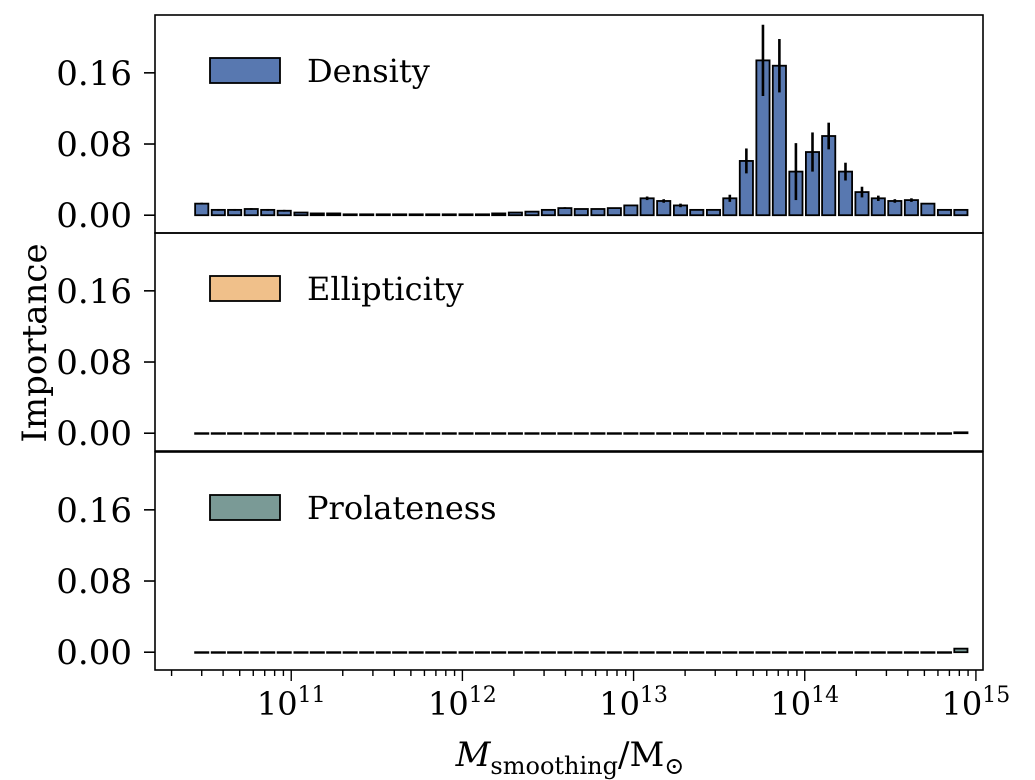  I want to click on legend-swatch-density, so click(245, 70).